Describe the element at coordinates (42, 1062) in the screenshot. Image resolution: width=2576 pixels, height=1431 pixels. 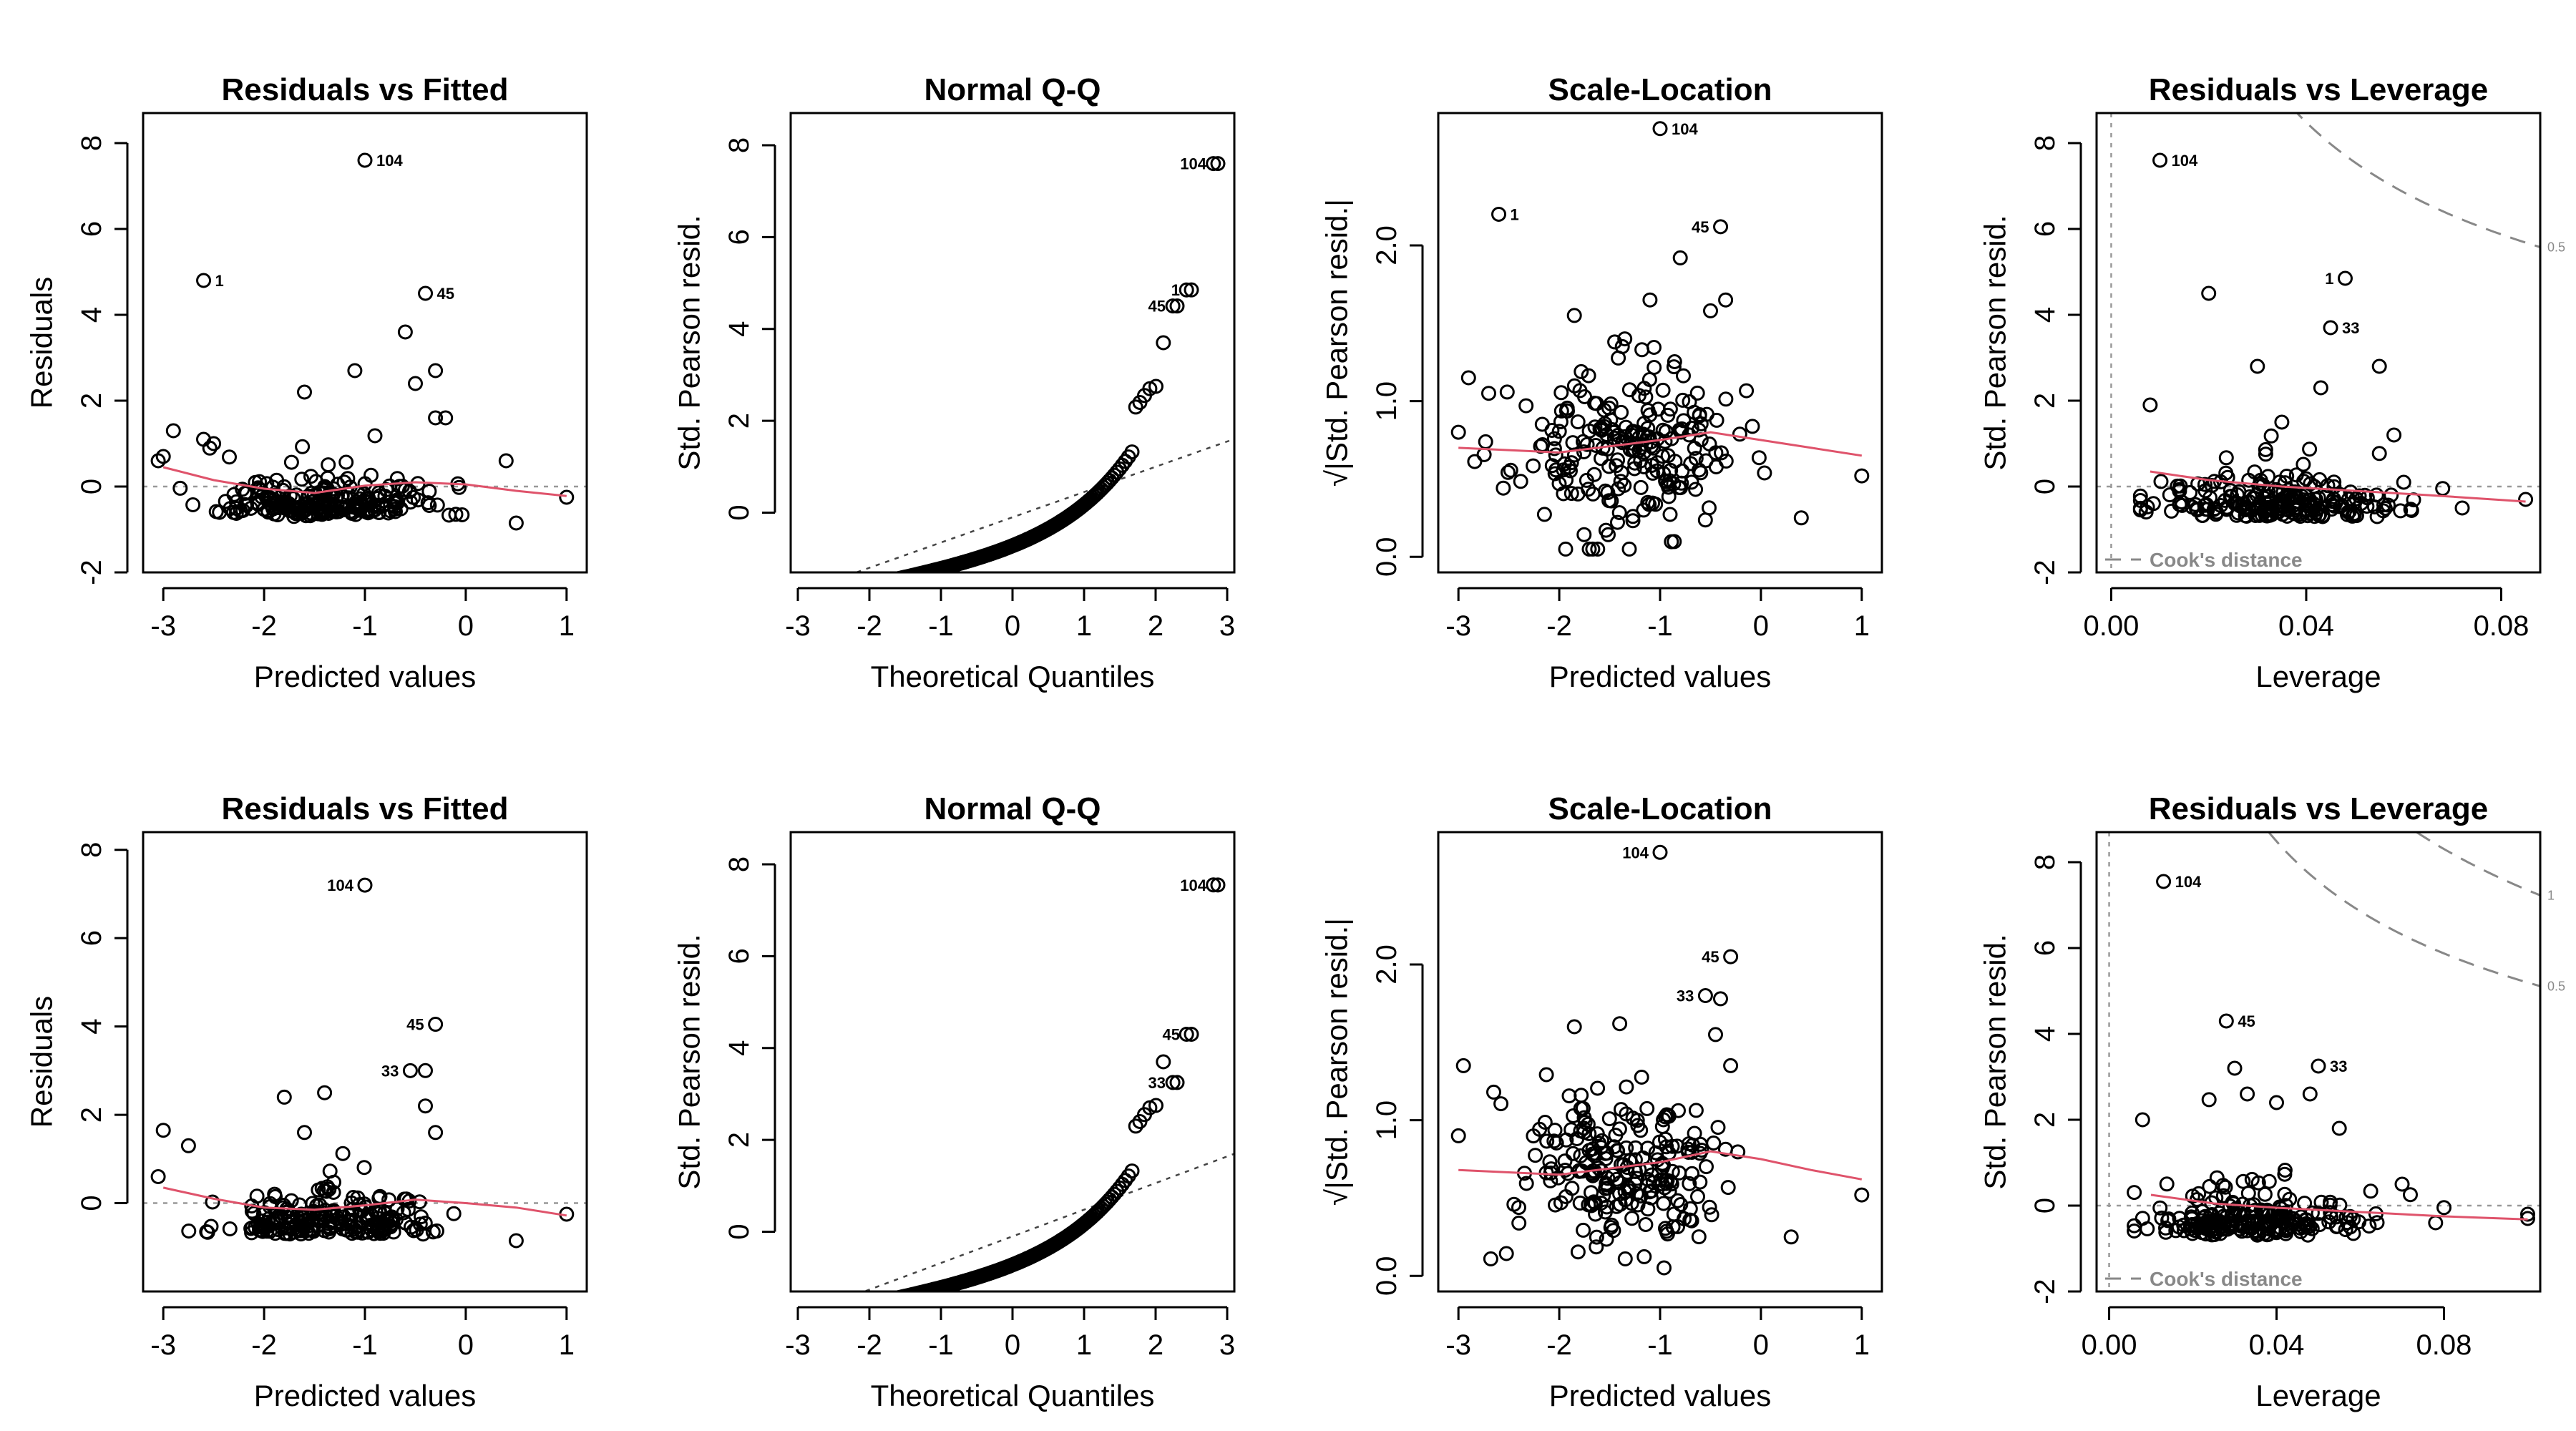
I see `y-axis-label: Residuals` at that location.